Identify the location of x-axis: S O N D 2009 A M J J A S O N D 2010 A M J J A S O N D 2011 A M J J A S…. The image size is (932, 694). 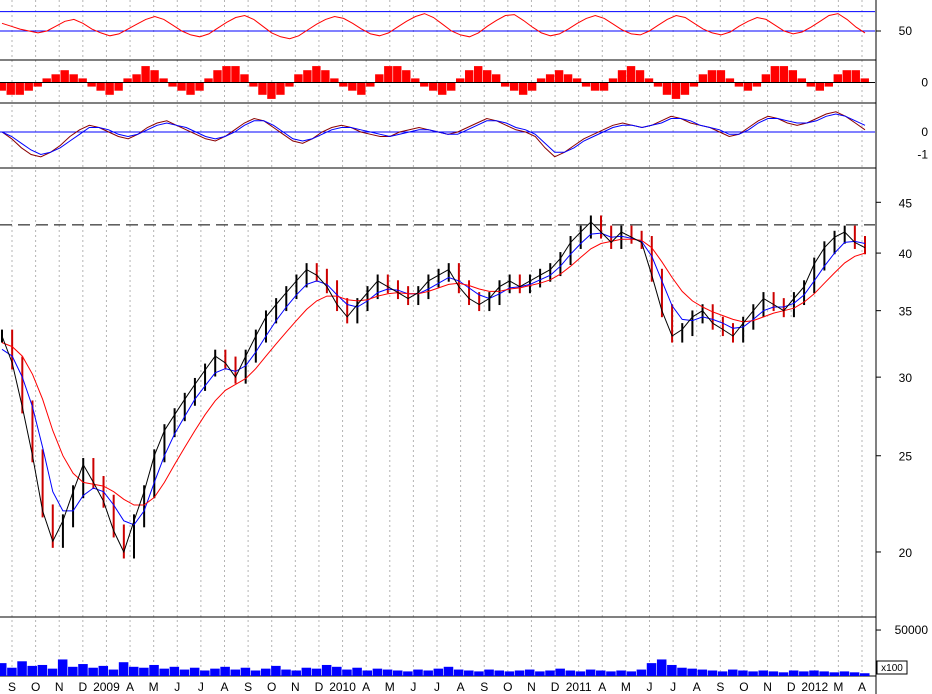
(437, 687).